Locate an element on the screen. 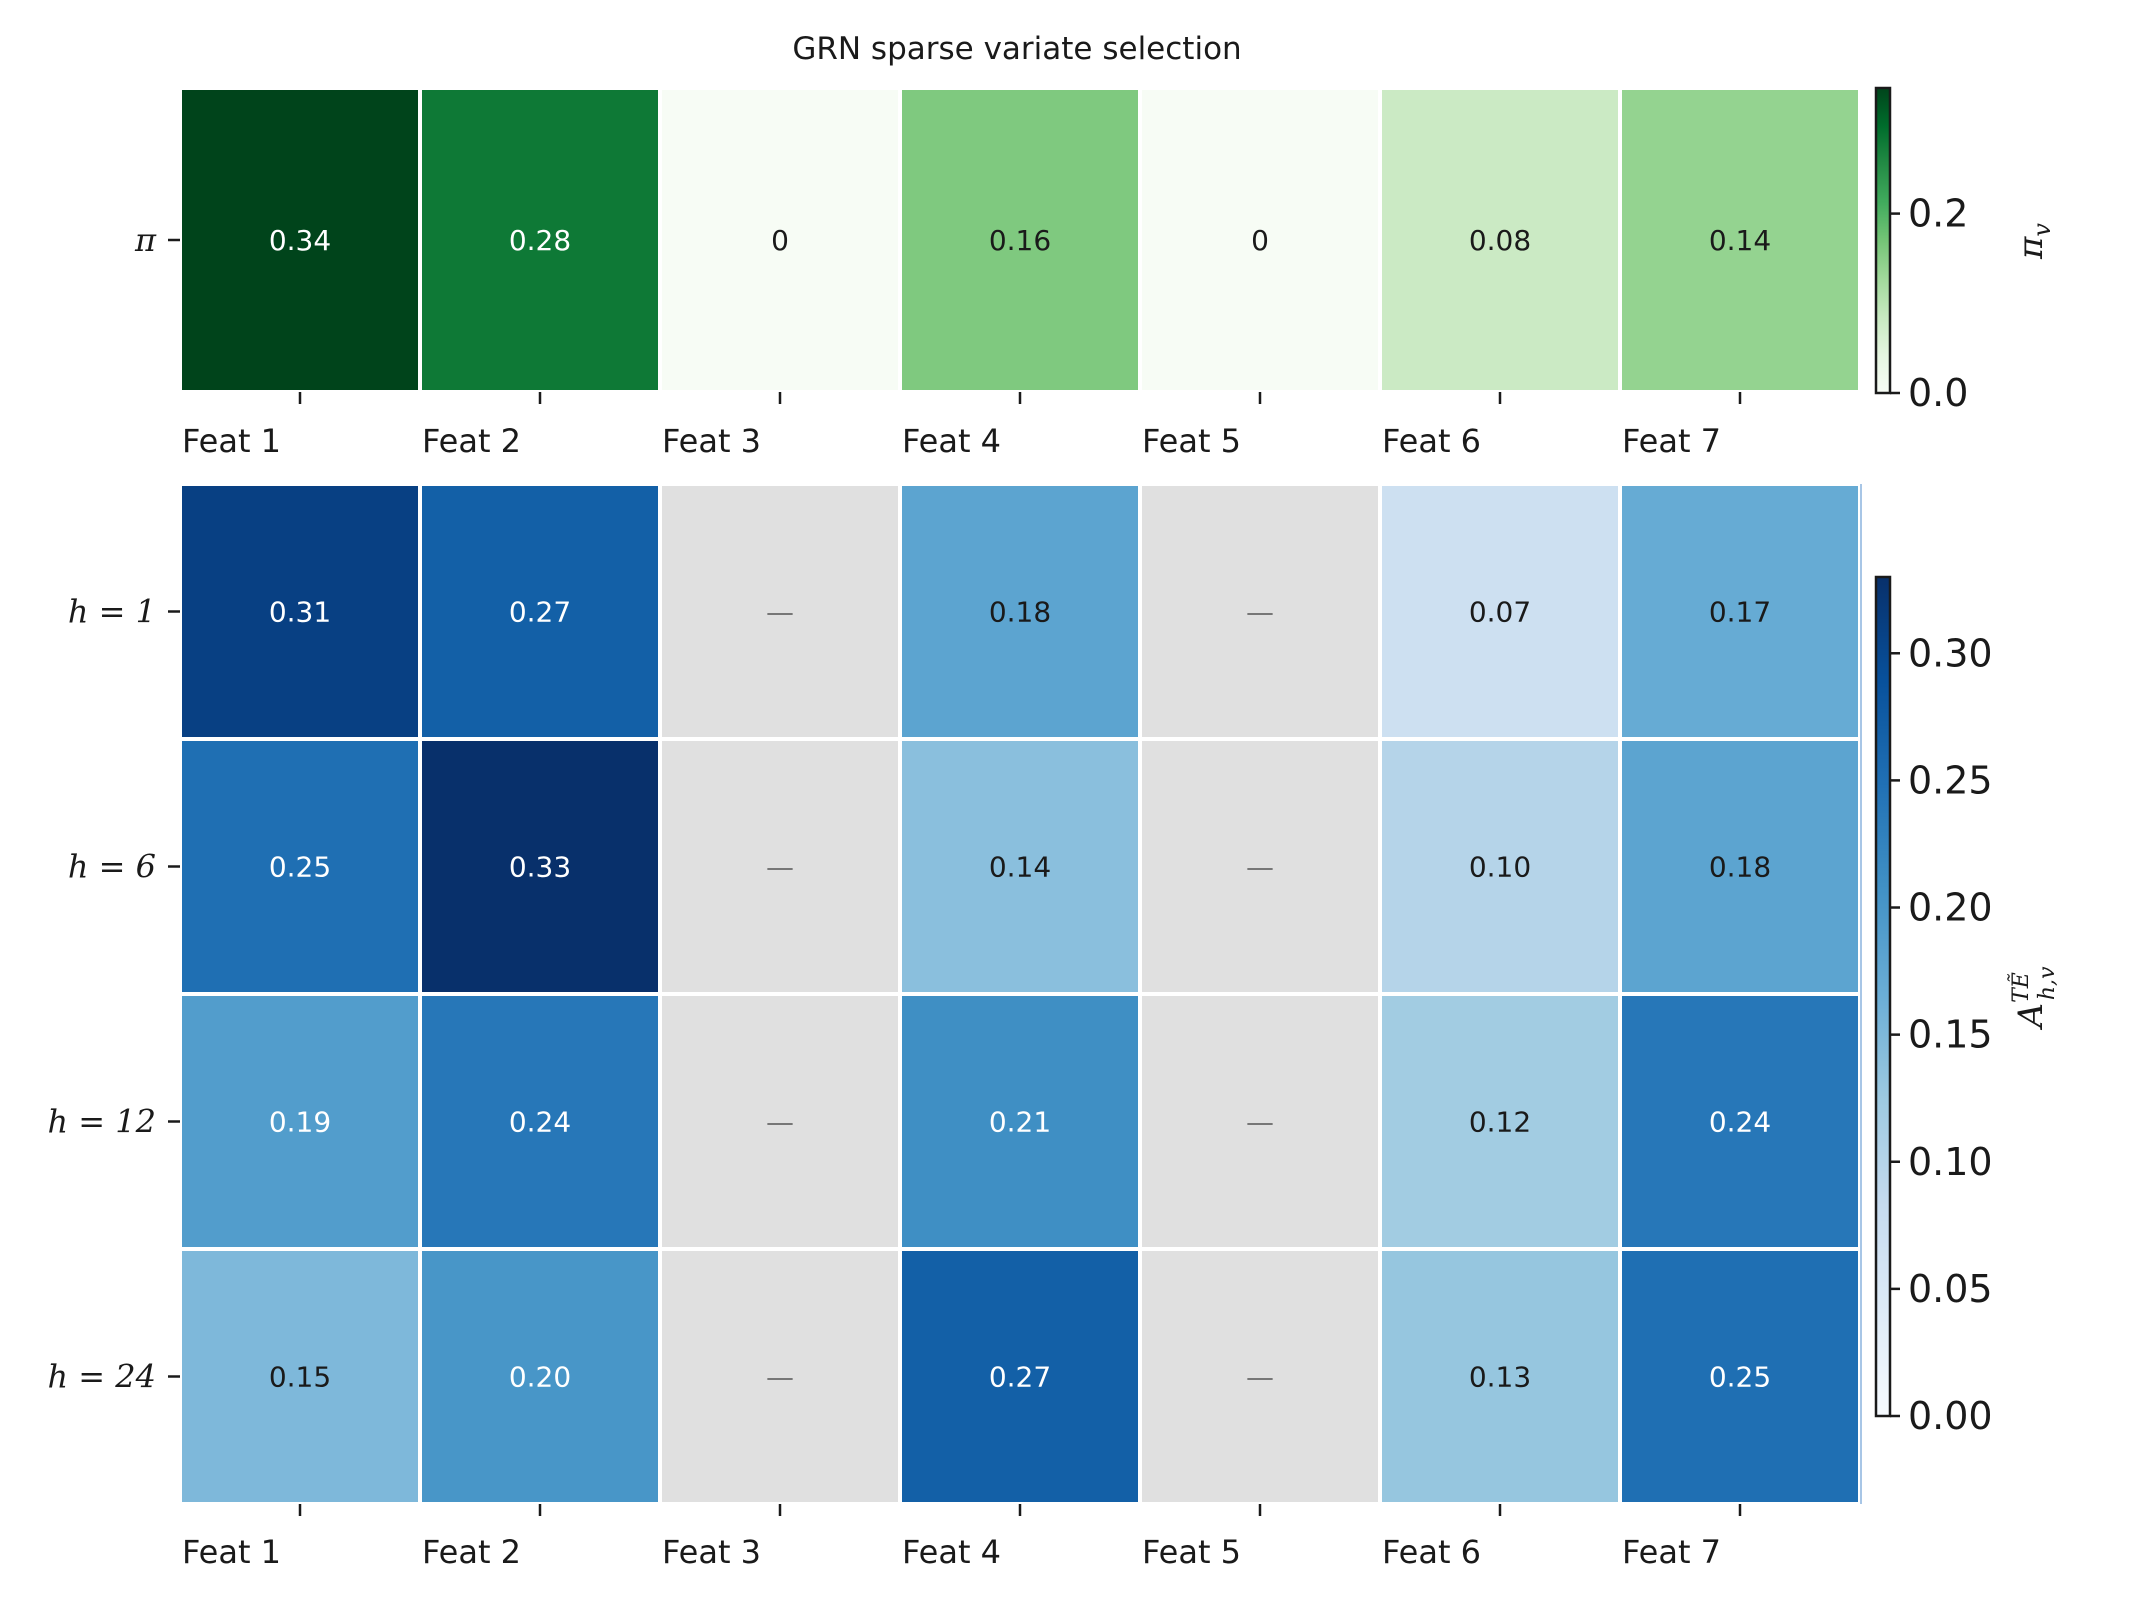  colorbar-label-pi: πv is located at coordinates (2033, 241).